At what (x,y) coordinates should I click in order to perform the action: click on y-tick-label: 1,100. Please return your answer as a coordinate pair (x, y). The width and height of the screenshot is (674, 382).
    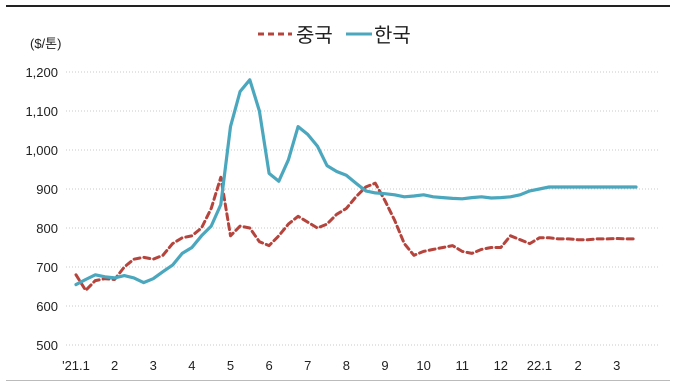
    Looking at the image, I should click on (41, 111).